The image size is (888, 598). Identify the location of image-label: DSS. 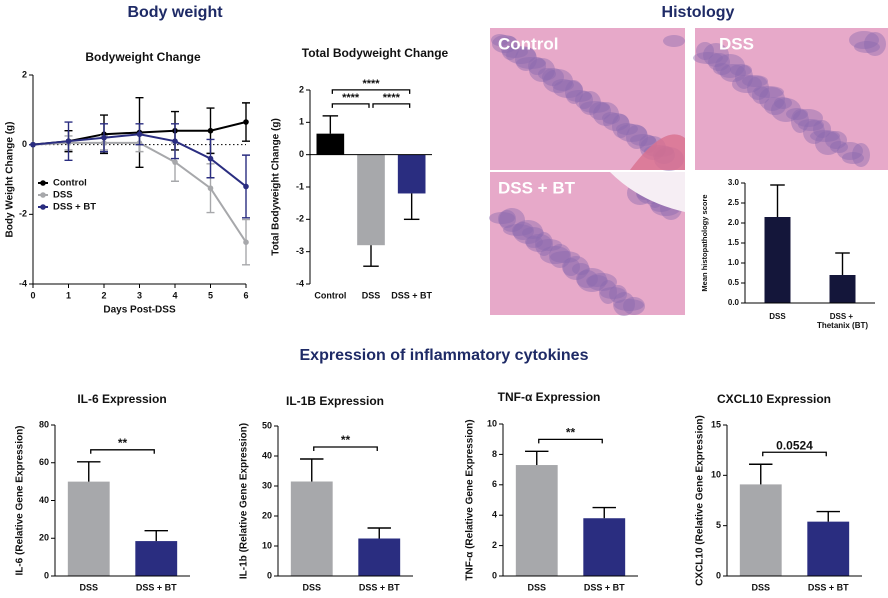
(736, 43).